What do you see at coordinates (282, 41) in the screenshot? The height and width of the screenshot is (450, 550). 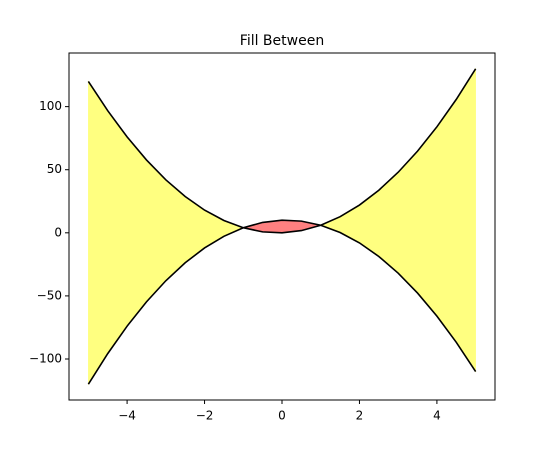 I see `chart-title: Fill Between` at bounding box center [282, 41].